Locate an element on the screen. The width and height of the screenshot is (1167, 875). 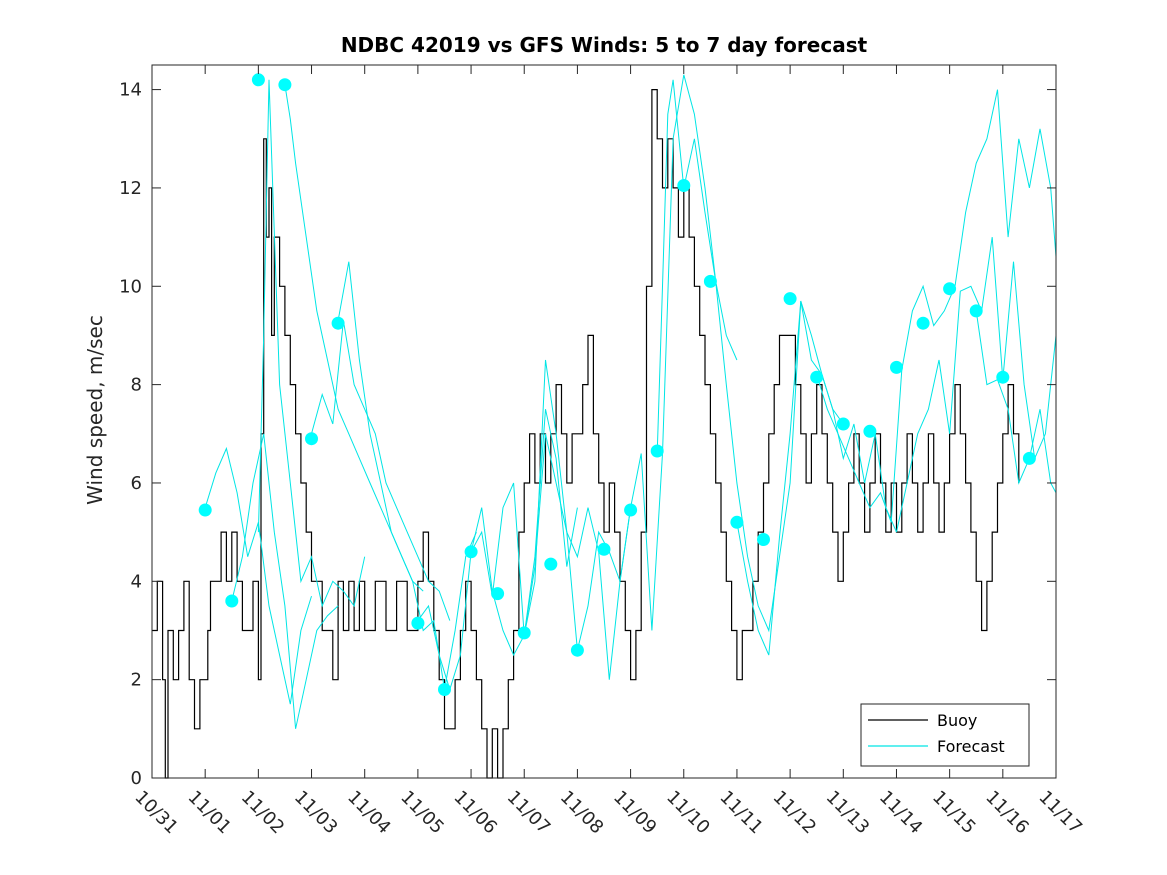
y-tick-label: 12 is located at coordinates (130, 188).